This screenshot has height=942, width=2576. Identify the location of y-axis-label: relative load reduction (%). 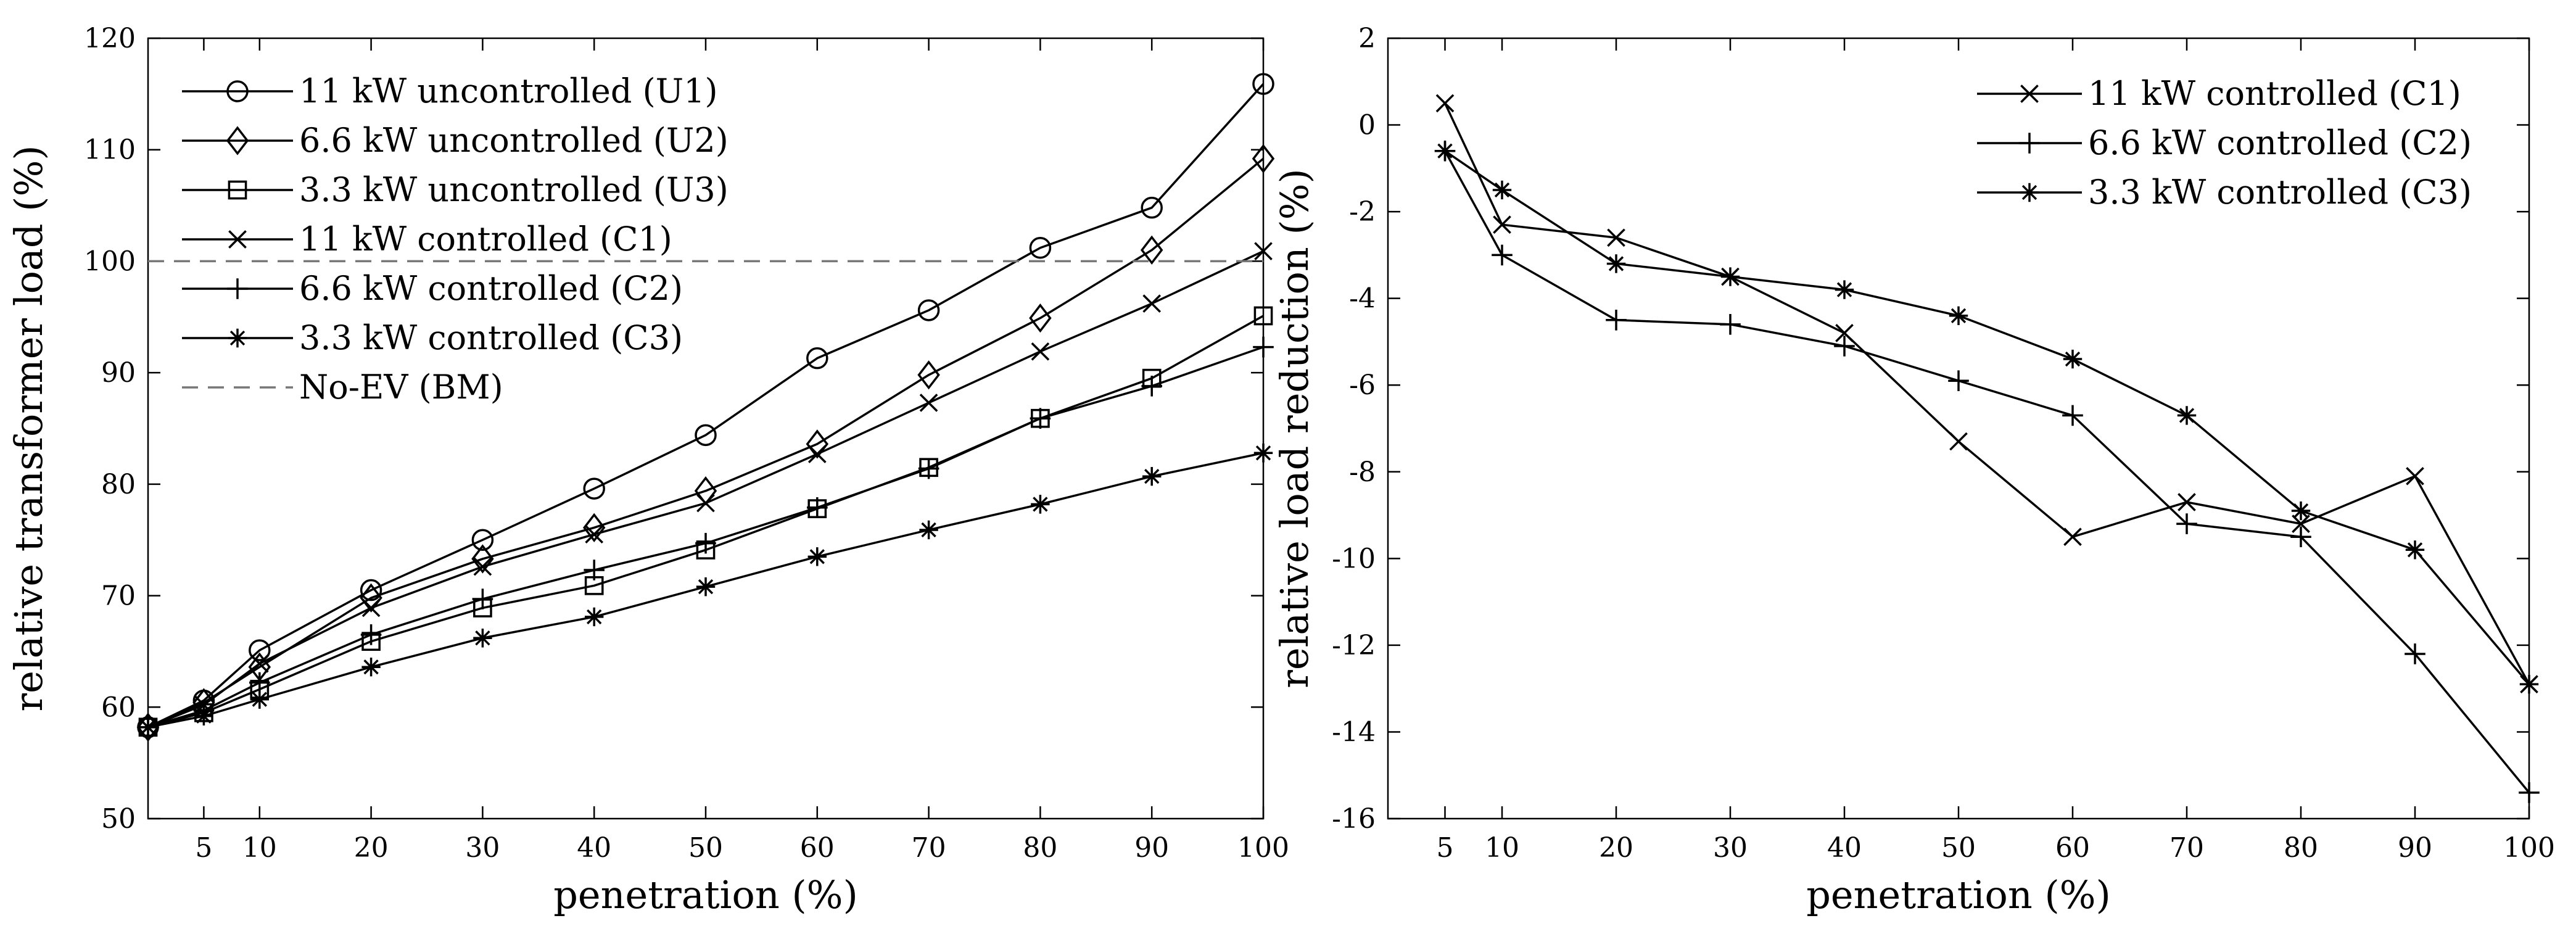
(1294, 428).